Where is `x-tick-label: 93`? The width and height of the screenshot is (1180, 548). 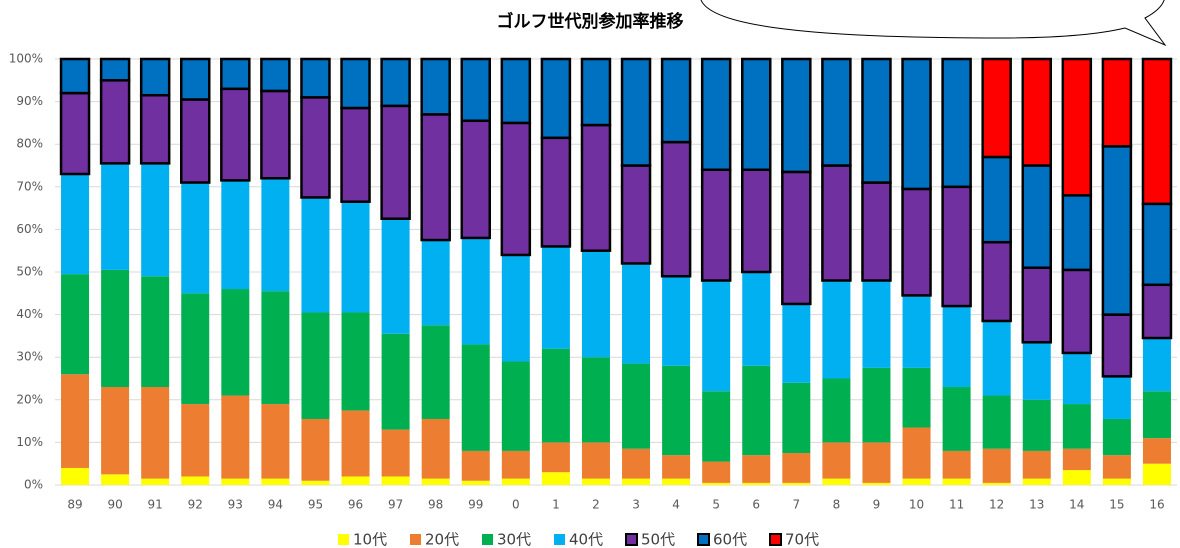
x-tick-label: 93 is located at coordinates (235, 505).